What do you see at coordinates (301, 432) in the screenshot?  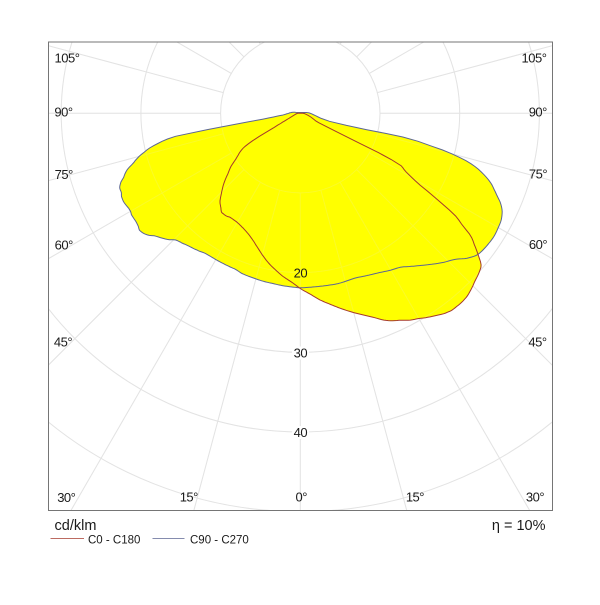 I see `svg-text: 40` at bounding box center [301, 432].